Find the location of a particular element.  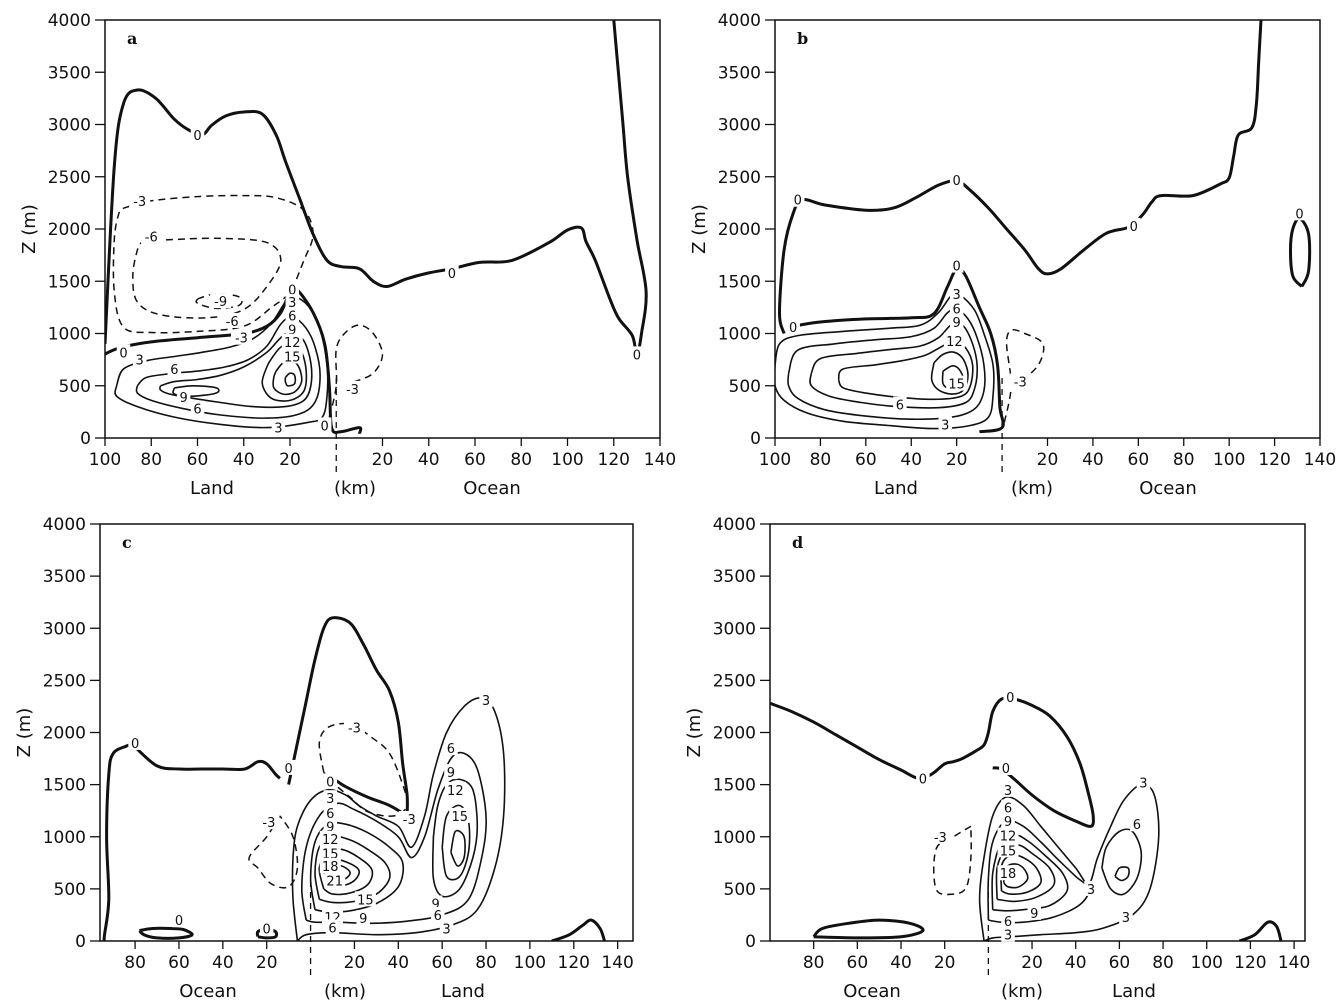

contour-label: 9 is located at coordinates (363, 919).